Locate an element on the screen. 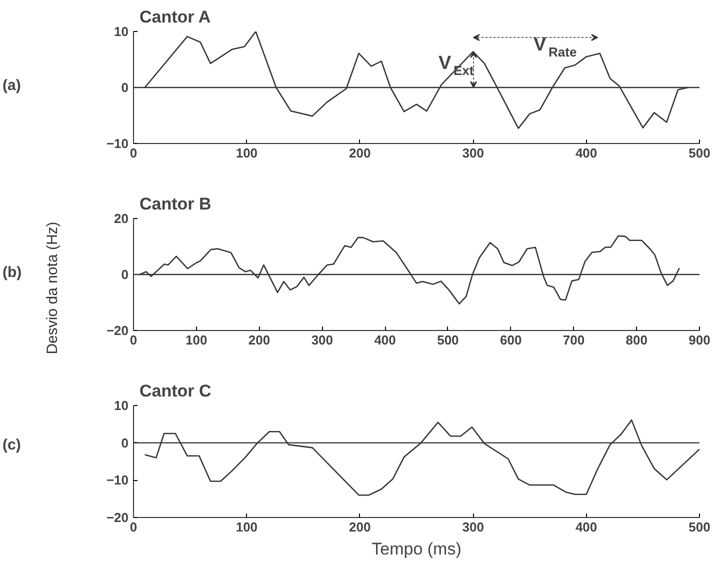 The height and width of the screenshot is (563, 717). y-axis-title: Desvio da nota (Hz) is located at coordinates (52, 288).